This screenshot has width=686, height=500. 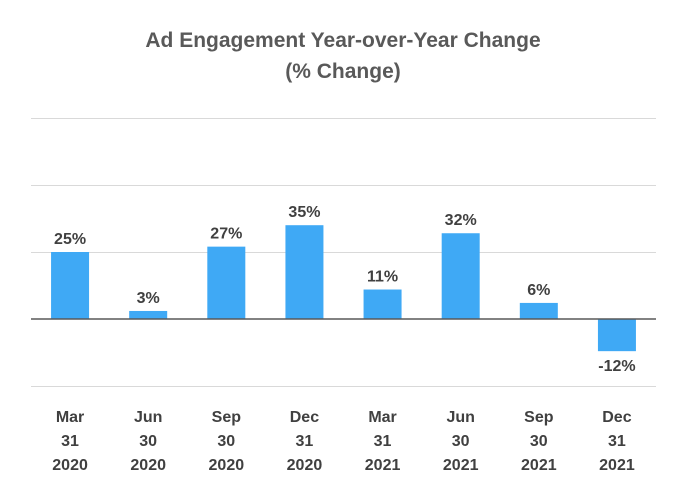 I want to click on data-label: 6%, so click(x=538, y=290).